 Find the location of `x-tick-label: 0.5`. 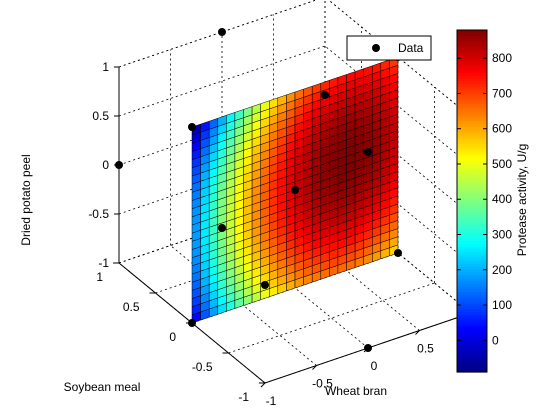

x-tick-label: 0.5 is located at coordinates (425, 349).